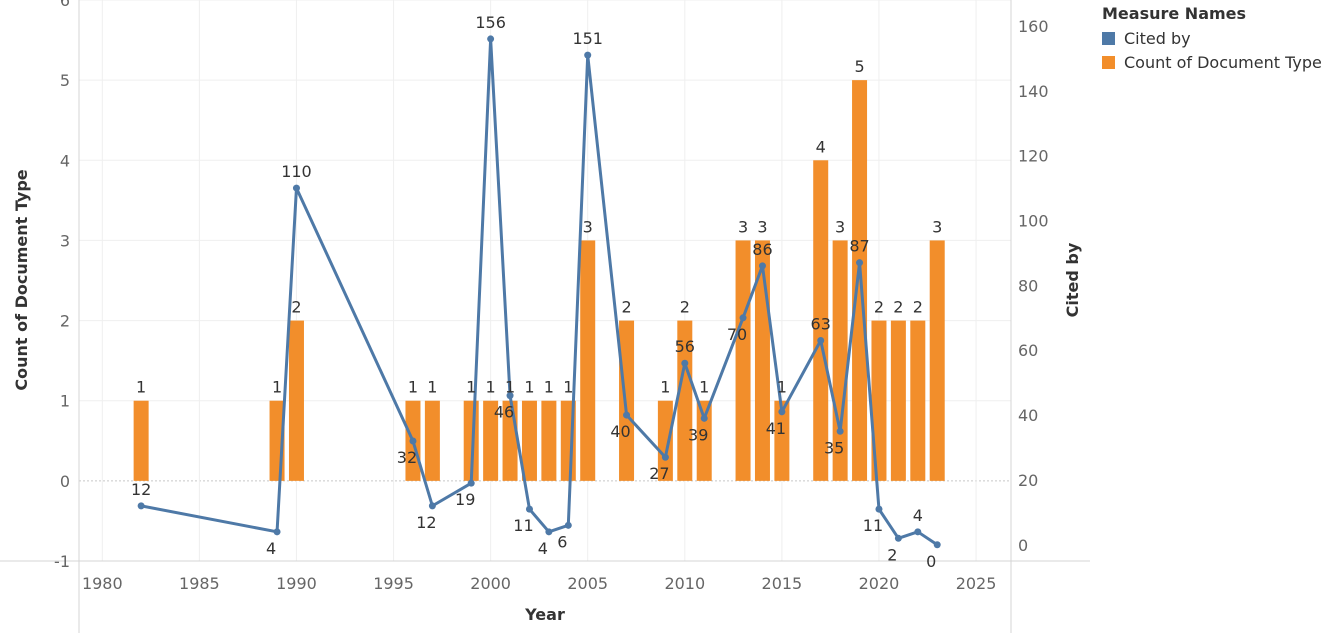 The image size is (1339, 633). What do you see at coordinates (685, 307) in the screenshot?
I see `bar-label-2010: 2` at bounding box center [685, 307].